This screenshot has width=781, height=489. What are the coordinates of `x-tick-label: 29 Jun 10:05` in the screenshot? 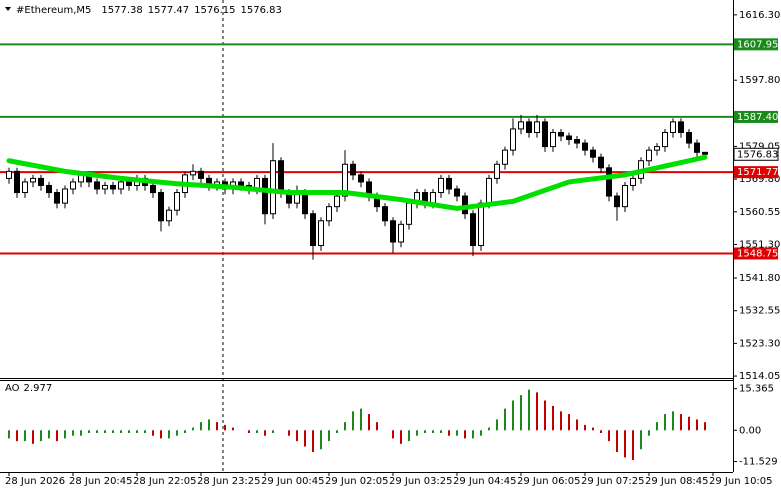 It's located at (741, 481).